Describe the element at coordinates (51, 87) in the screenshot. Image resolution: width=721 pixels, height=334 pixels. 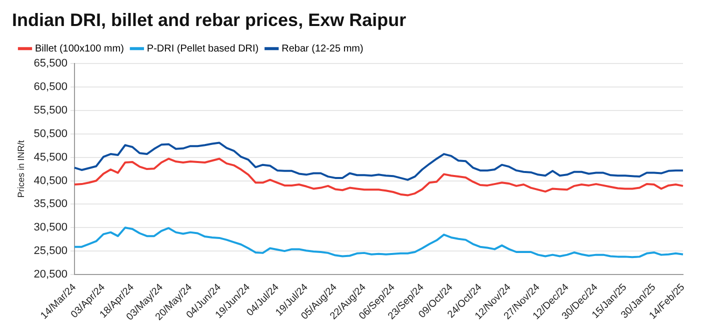
I see `y-tick-label: 60,500` at that location.